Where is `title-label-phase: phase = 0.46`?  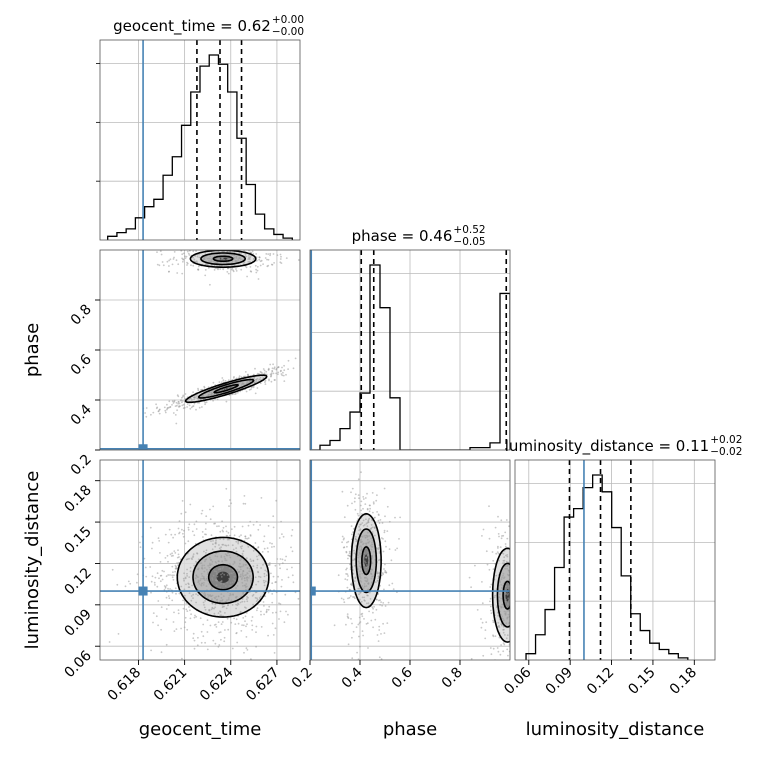
title-label-phase: phase = 0.46 is located at coordinates (402, 236).